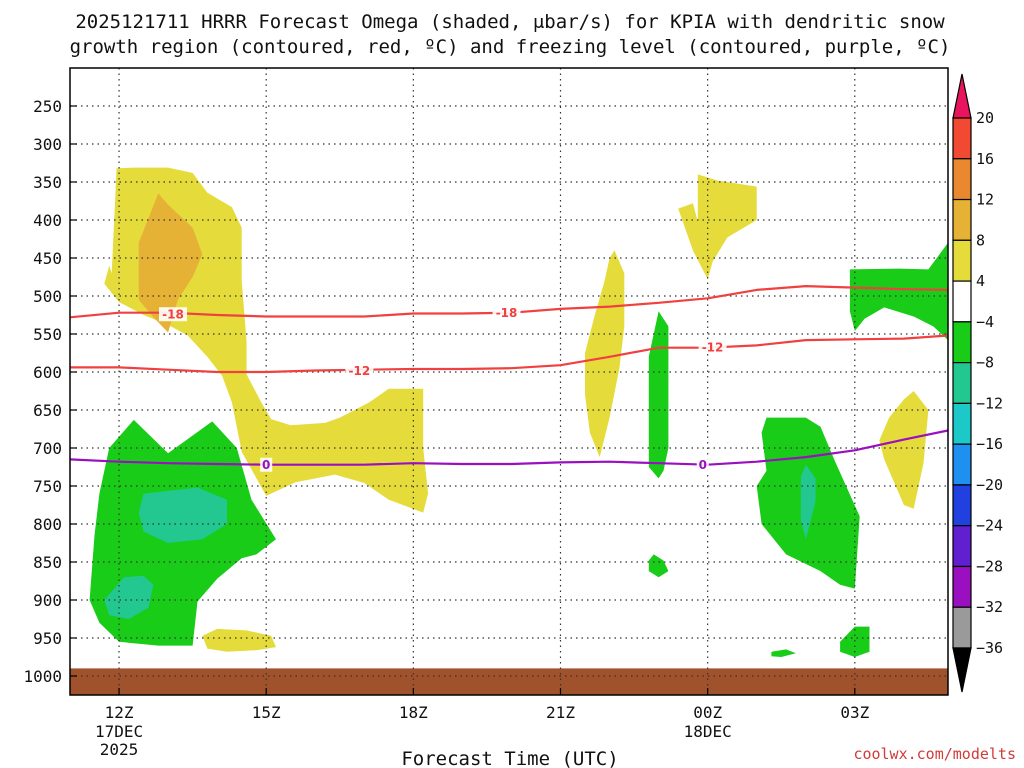 This screenshot has width=1024, height=768. Describe the element at coordinates (47, 524) in the screenshot. I see `y-tick-label: 800` at that location.